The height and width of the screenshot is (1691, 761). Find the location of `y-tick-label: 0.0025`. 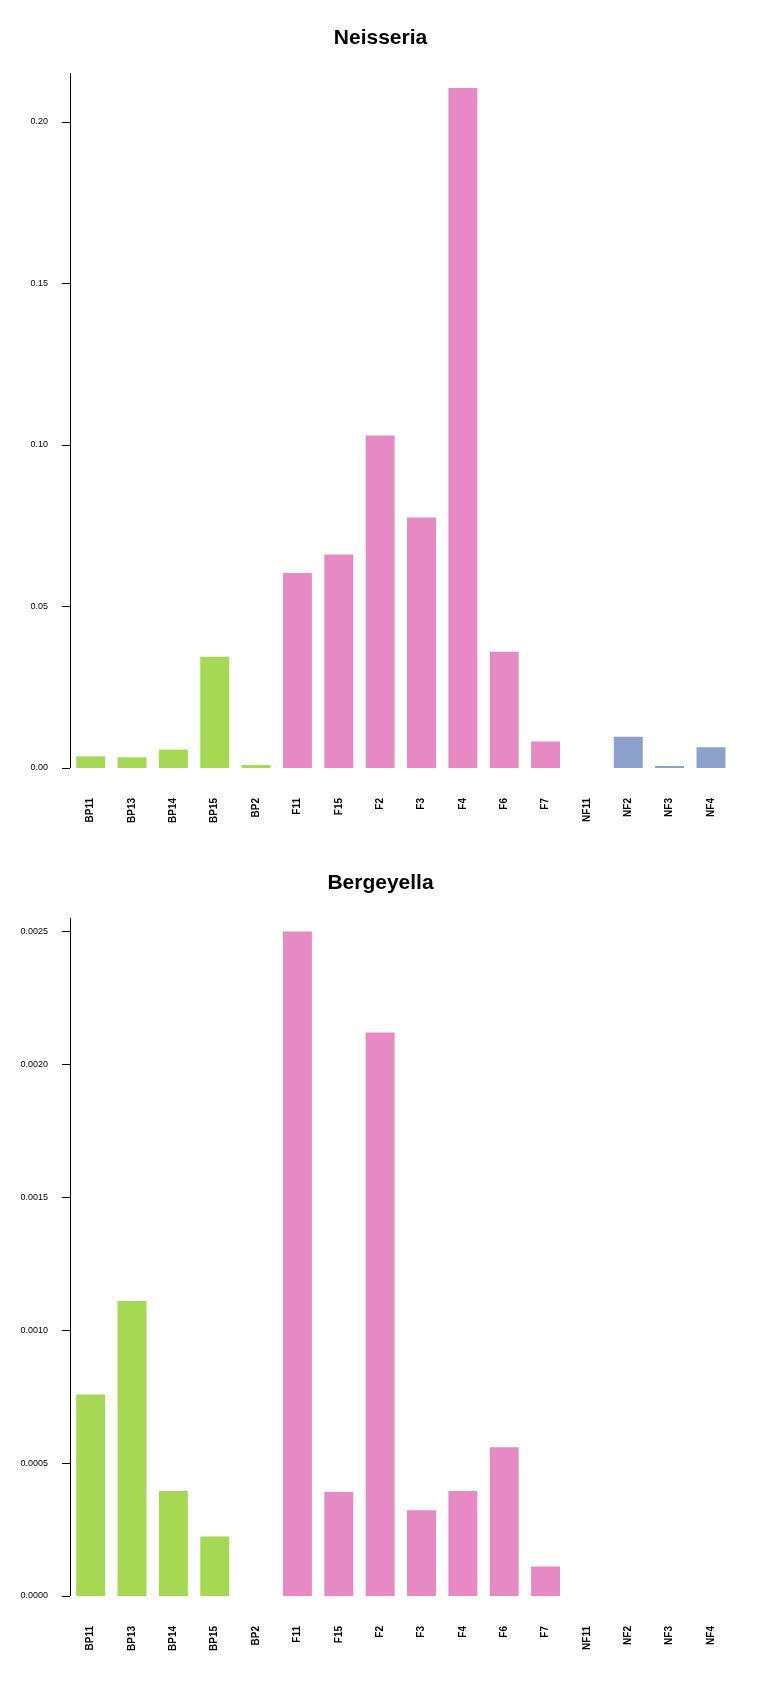

y-tick-label: 0.0025 is located at coordinates (34, 930).